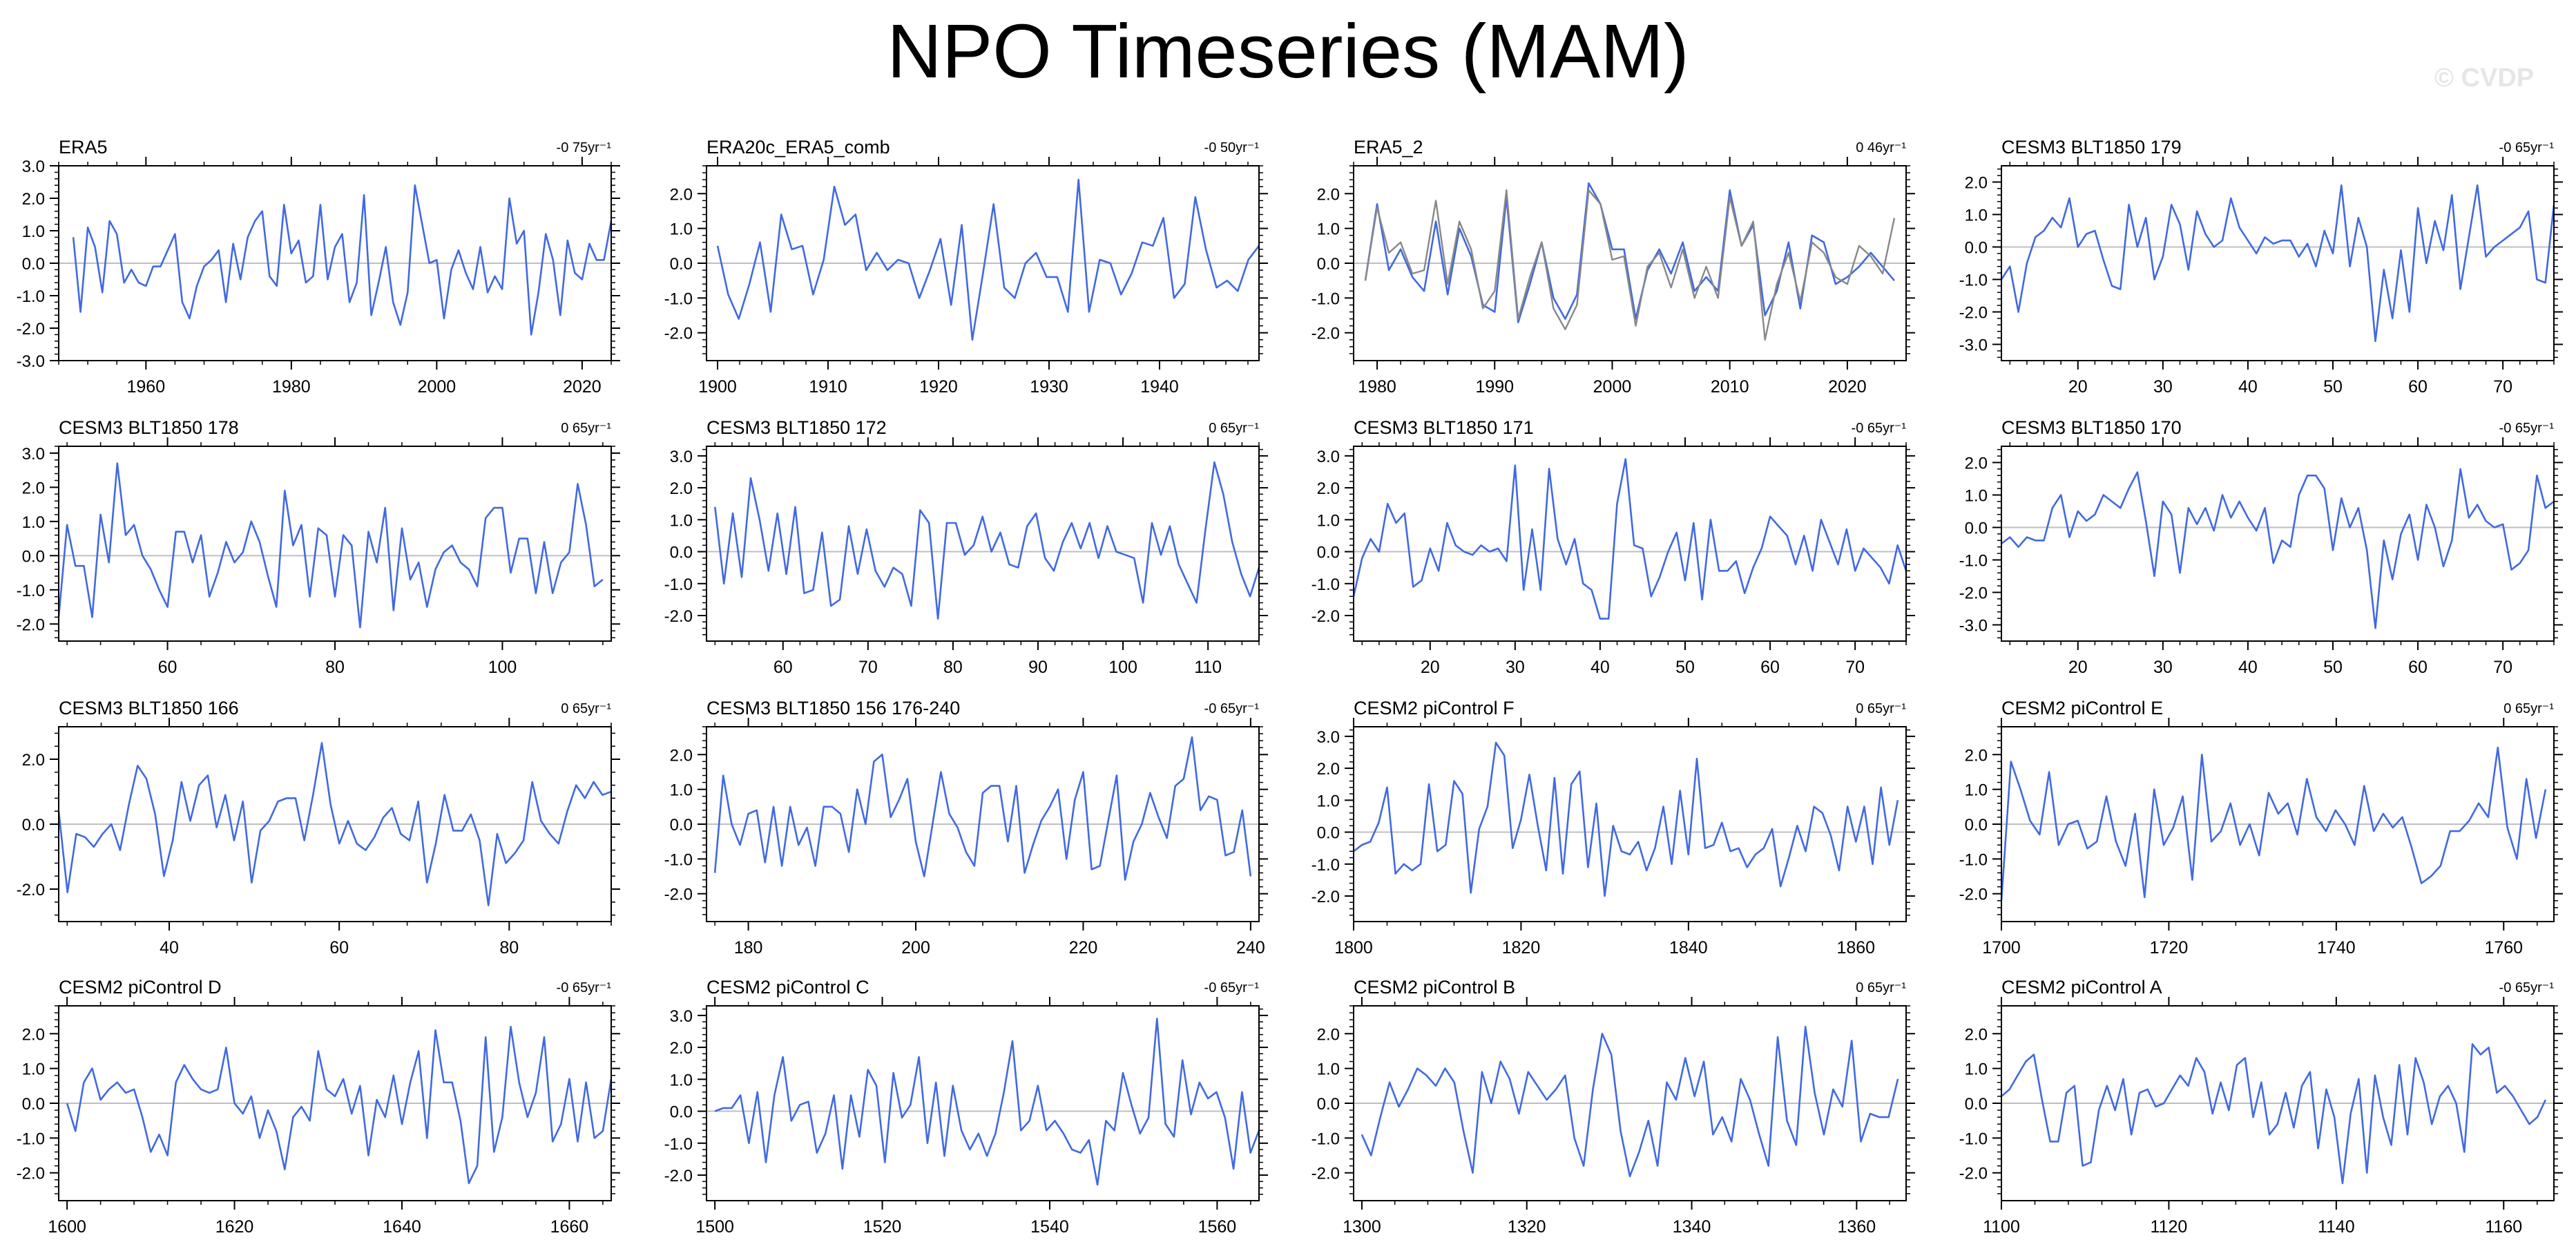 The image size is (2576, 1258). Describe the element at coordinates (2503, 948) in the screenshot. I see `x-tick-label: 1760` at that location.